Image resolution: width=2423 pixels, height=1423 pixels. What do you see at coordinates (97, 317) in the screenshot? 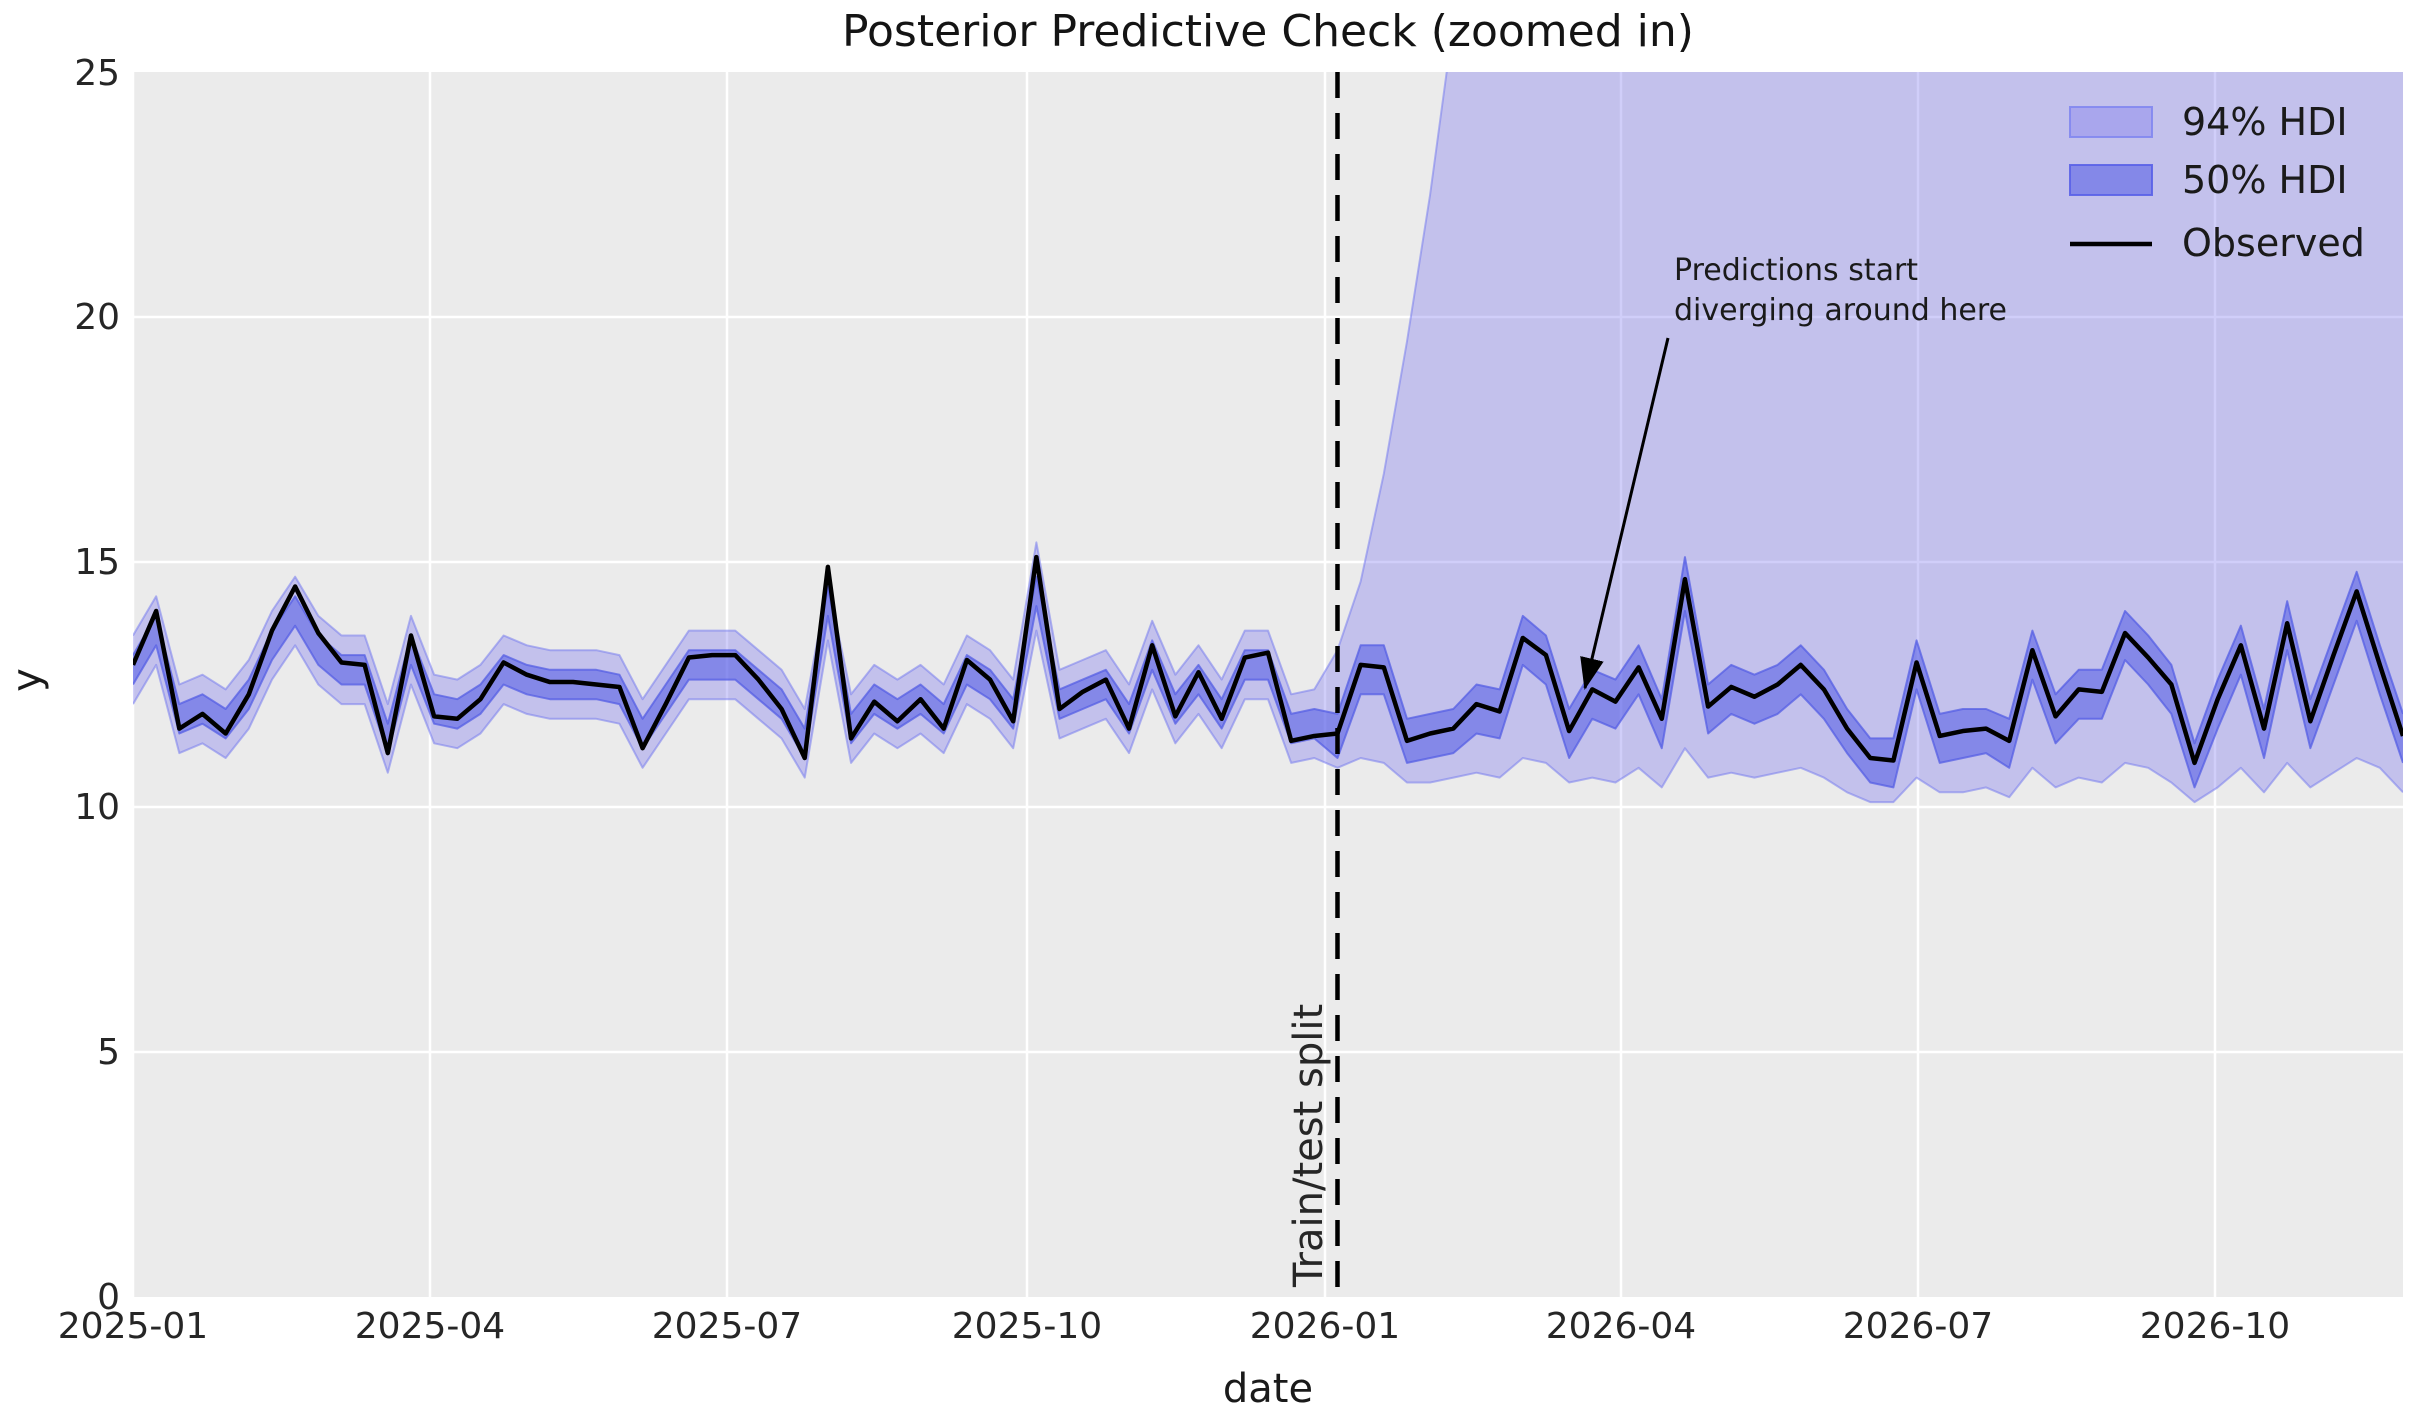
I see `y-tick-20: 20` at bounding box center [97, 317].